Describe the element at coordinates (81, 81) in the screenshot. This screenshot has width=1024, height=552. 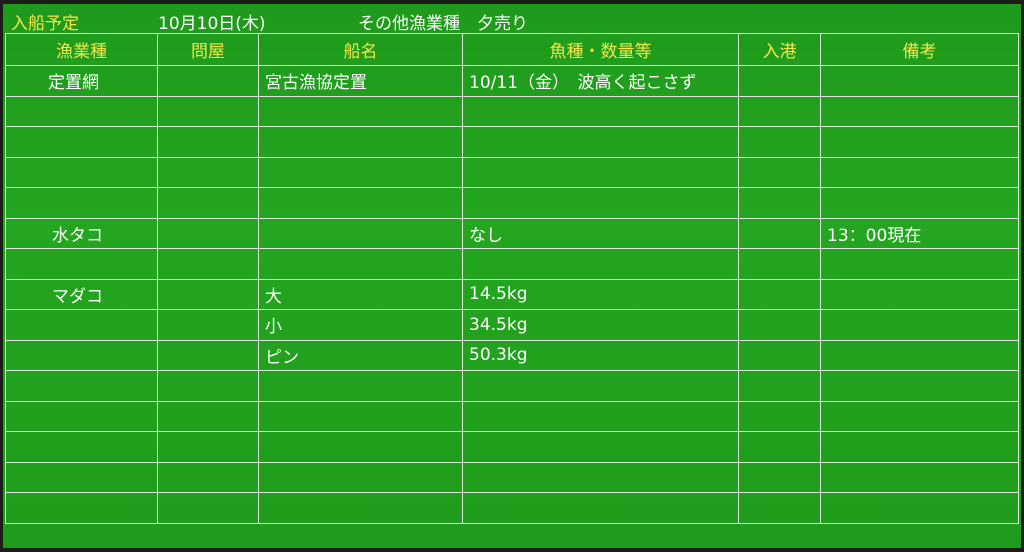
I see `cell-fishery-type: 定置網` at that location.